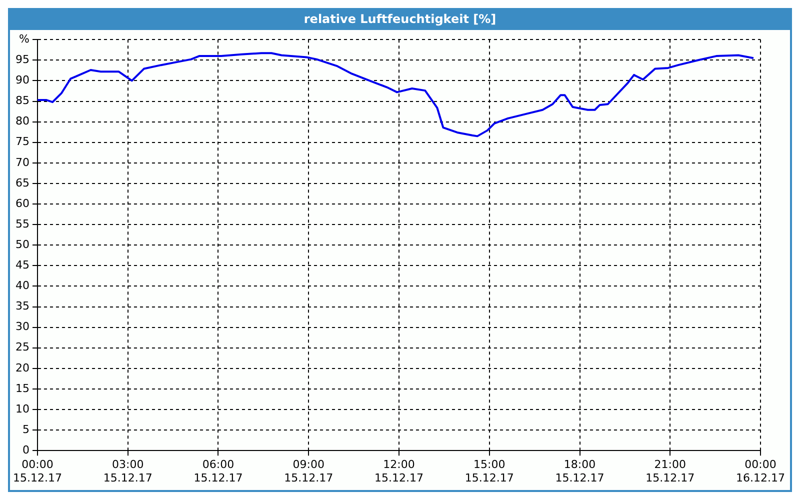  Describe the element at coordinates (218, 471) in the screenshot. I see `x-tick-label: 06:00 15.12.17` at that location.